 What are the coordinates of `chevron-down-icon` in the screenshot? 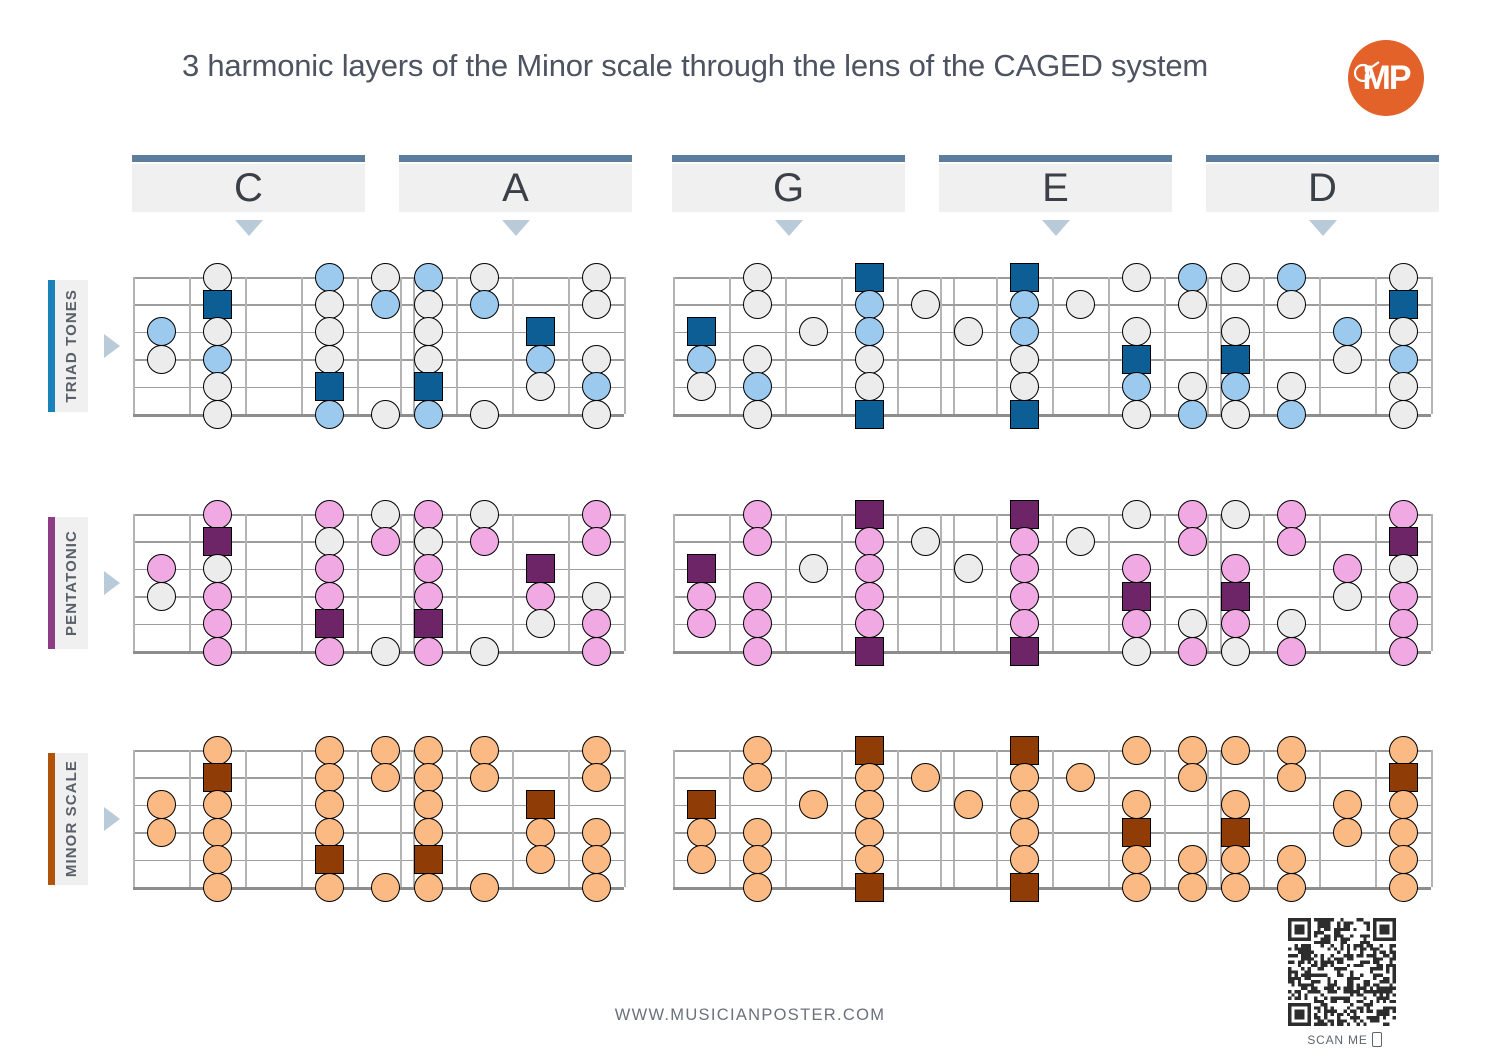 It's located at (788, 228).